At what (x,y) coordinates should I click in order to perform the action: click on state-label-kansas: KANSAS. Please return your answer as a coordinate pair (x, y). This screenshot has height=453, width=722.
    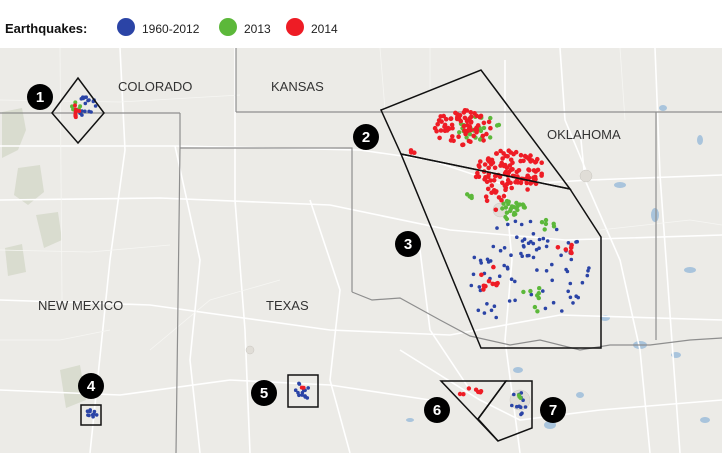
    Looking at the image, I should click on (297, 86).